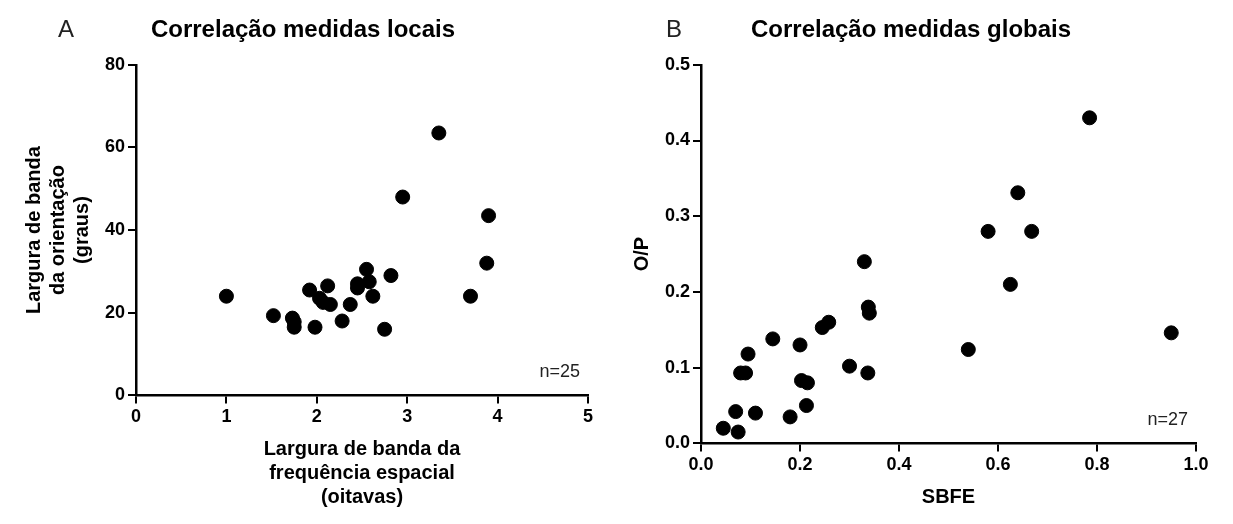 The height and width of the screenshot is (524, 1233). What do you see at coordinates (316, 416) in the screenshot?
I see `x-tick-label: 2` at bounding box center [316, 416].